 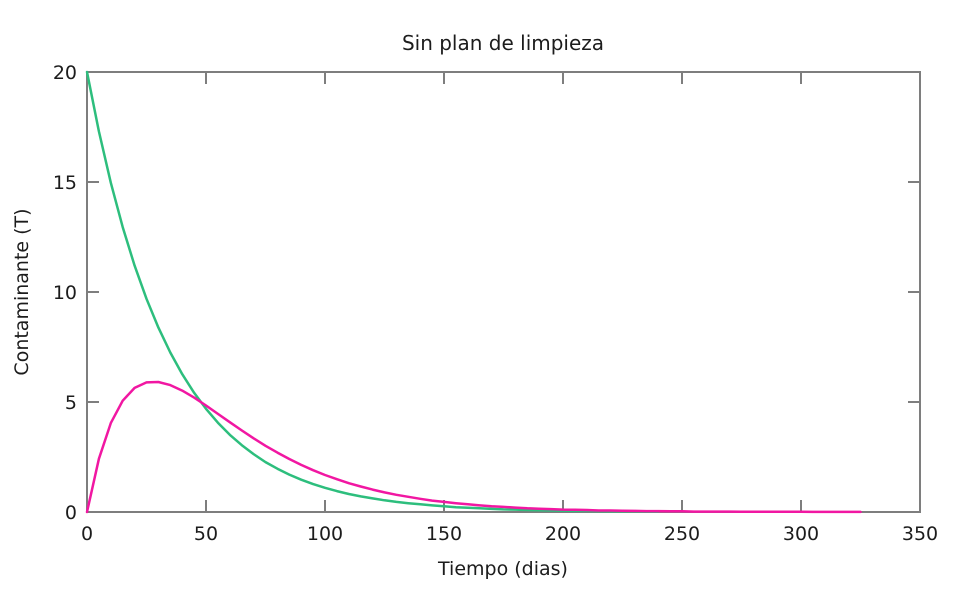 What do you see at coordinates (65, 293) in the screenshot?
I see `y-tick-label: 10` at bounding box center [65, 293].